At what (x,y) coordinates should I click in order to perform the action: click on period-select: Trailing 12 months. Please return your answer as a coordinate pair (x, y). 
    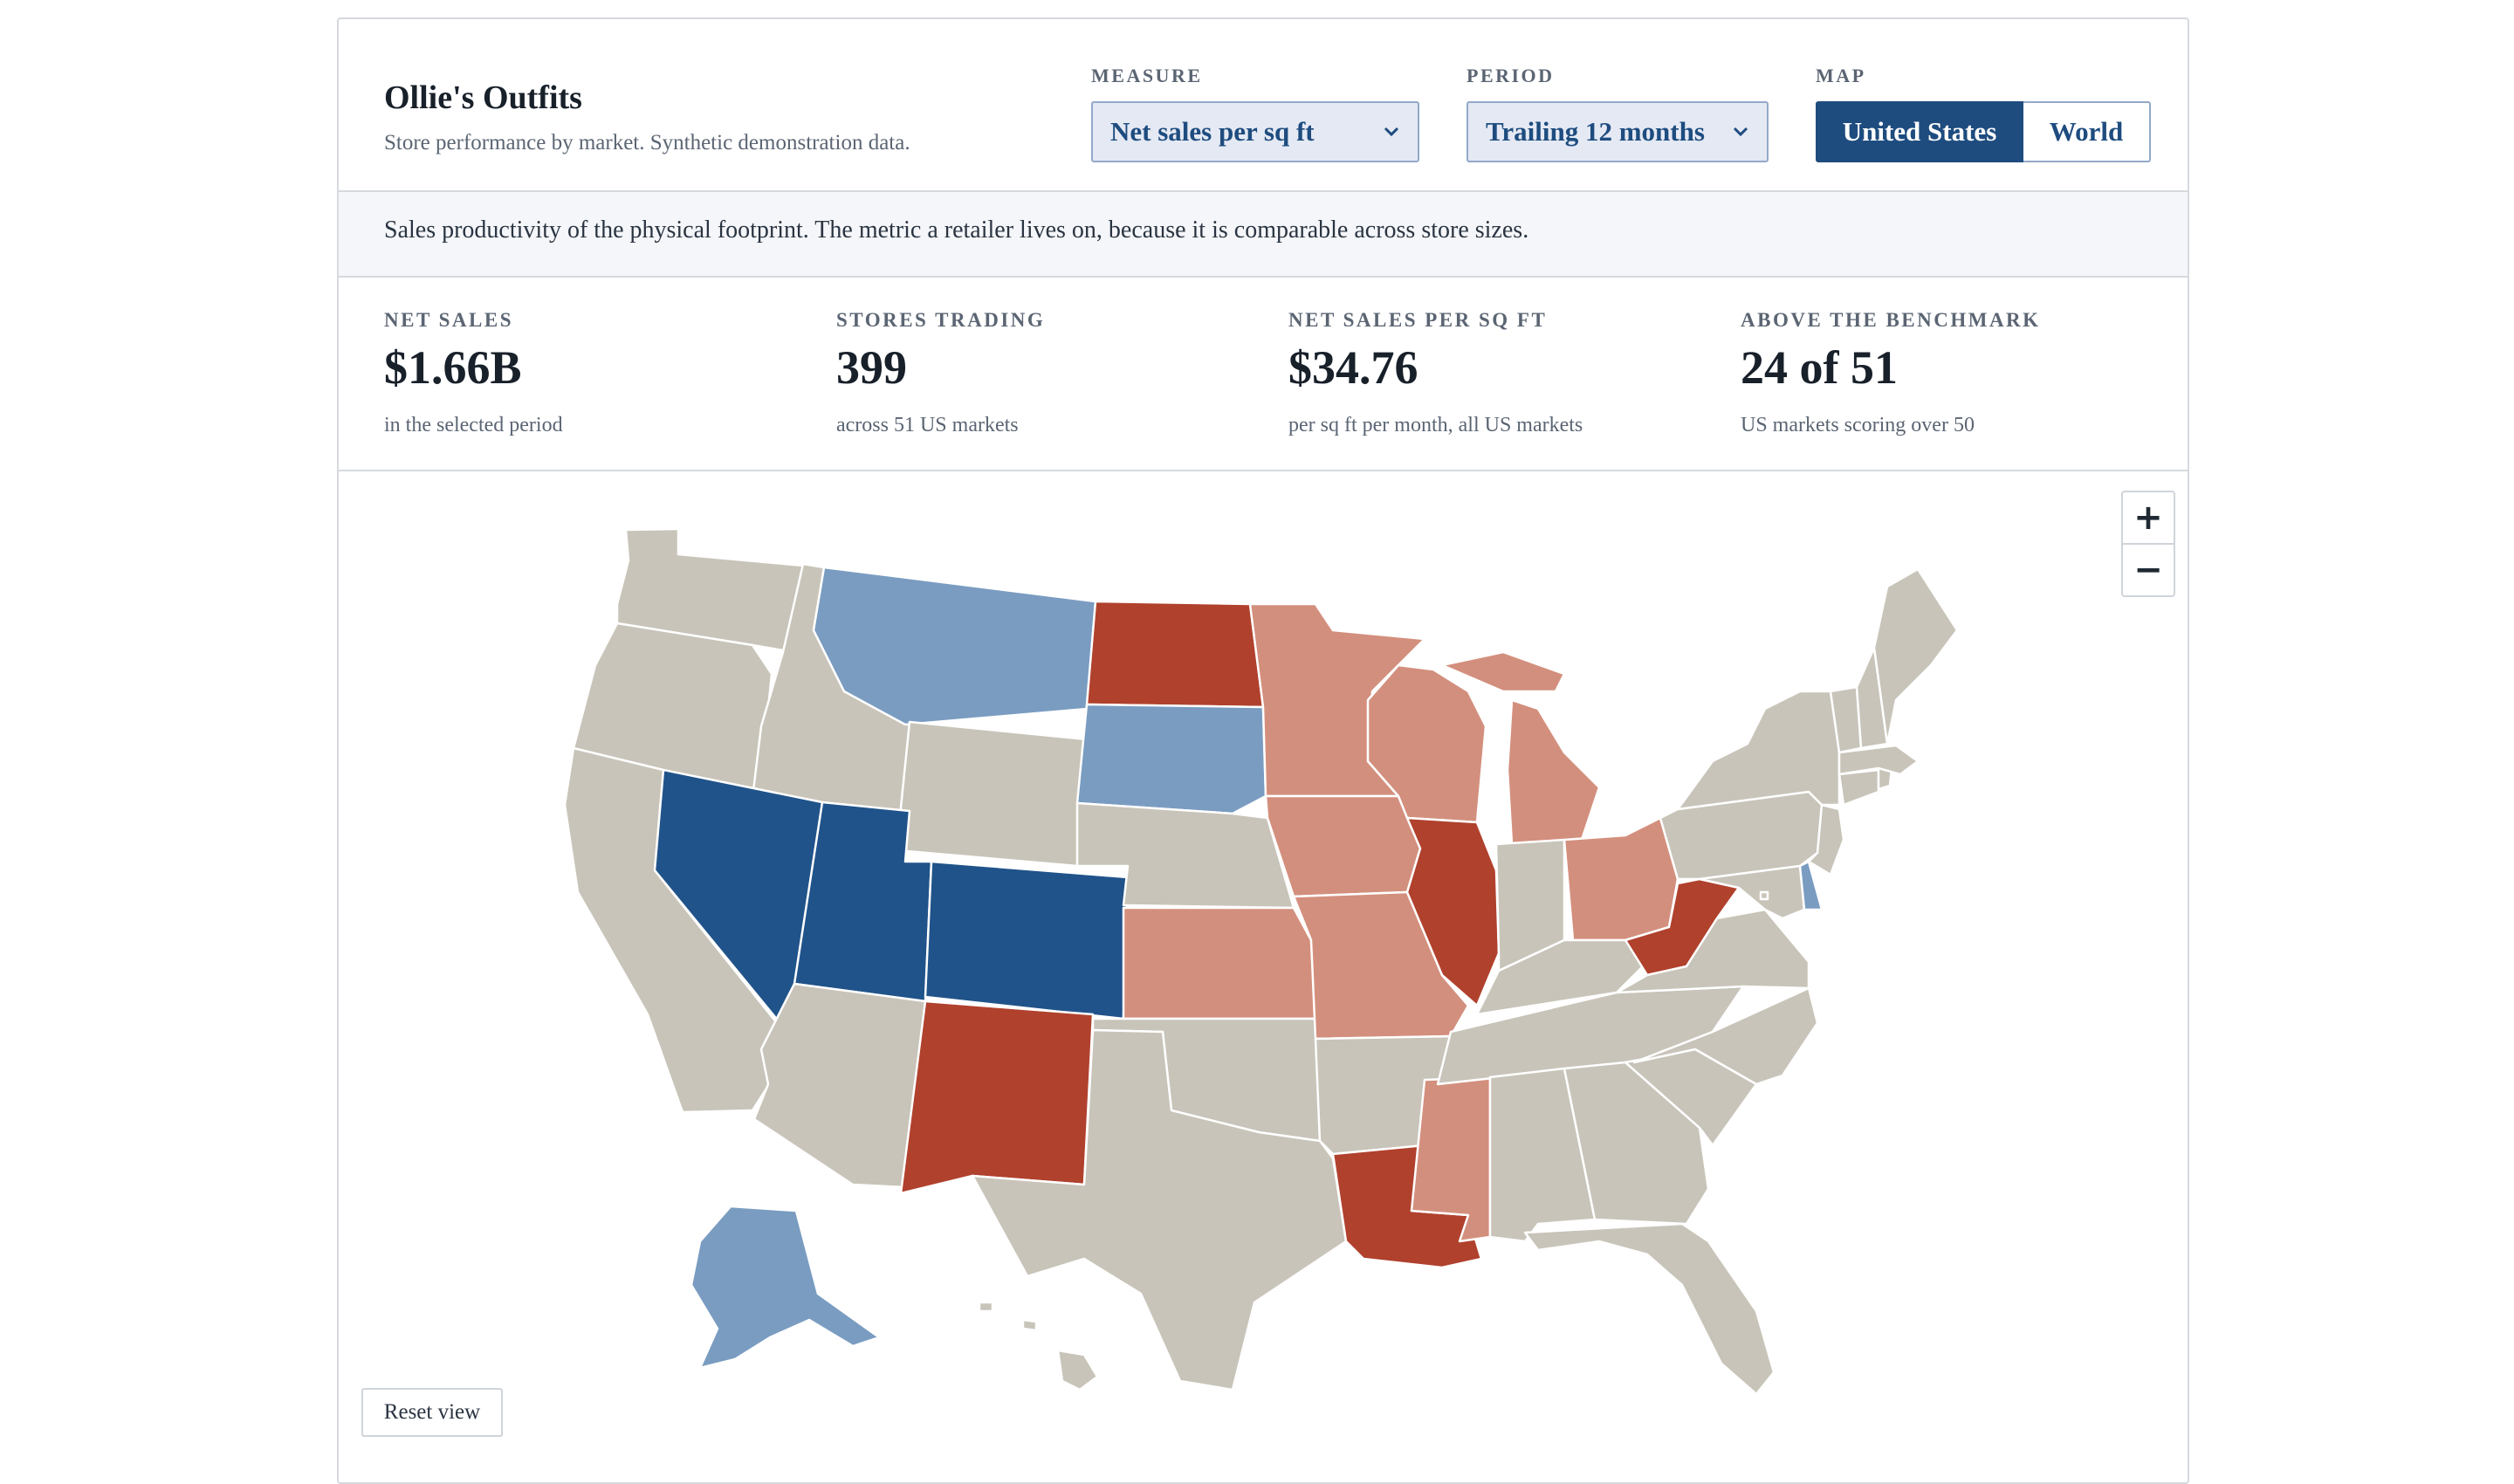
    Looking at the image, I should click on (1617, 131).